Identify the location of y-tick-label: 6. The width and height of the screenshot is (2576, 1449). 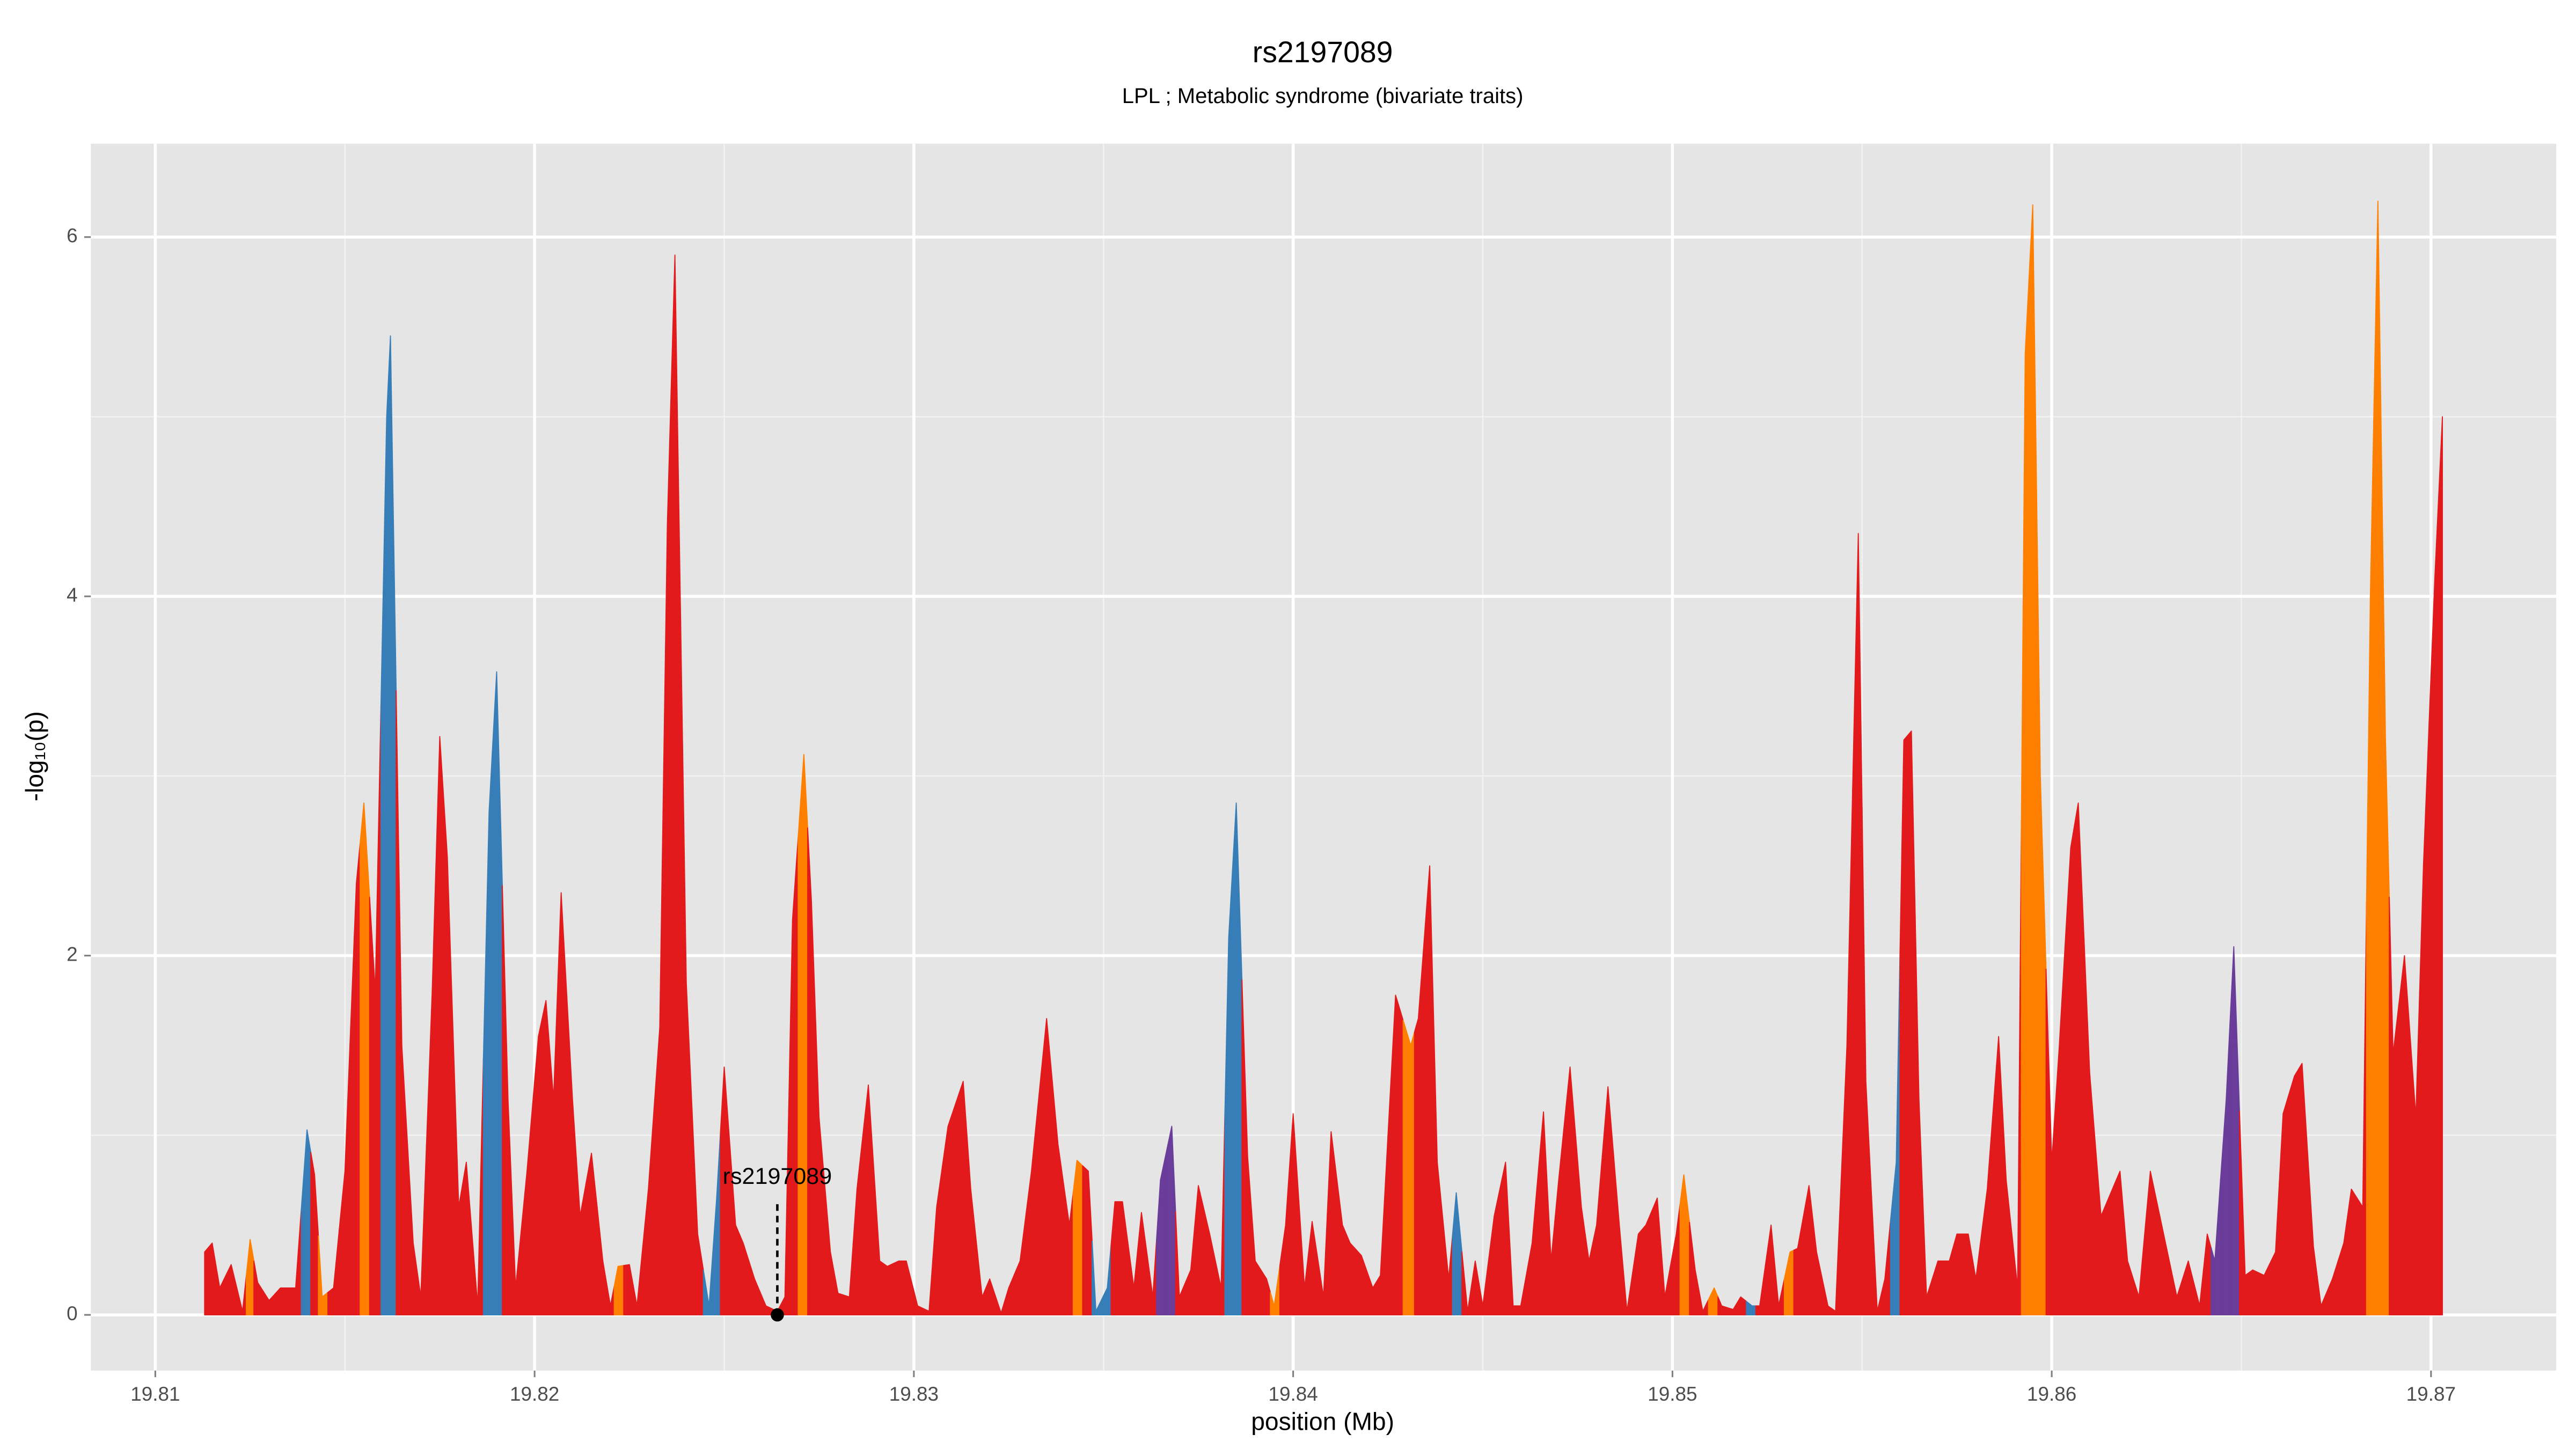
(72, 235).